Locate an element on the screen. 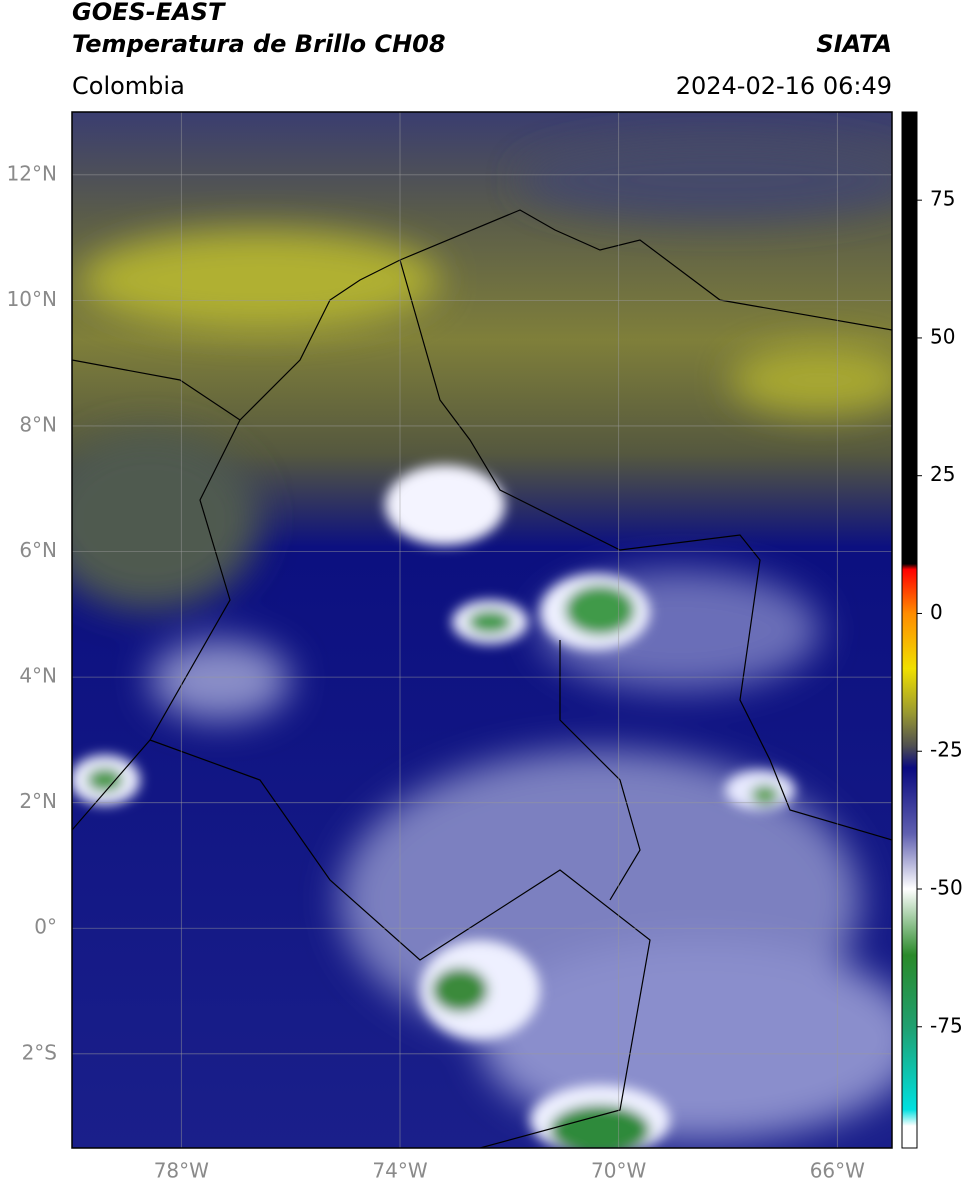  y-tick-label: 6°N is located at coordinates (38, 550).